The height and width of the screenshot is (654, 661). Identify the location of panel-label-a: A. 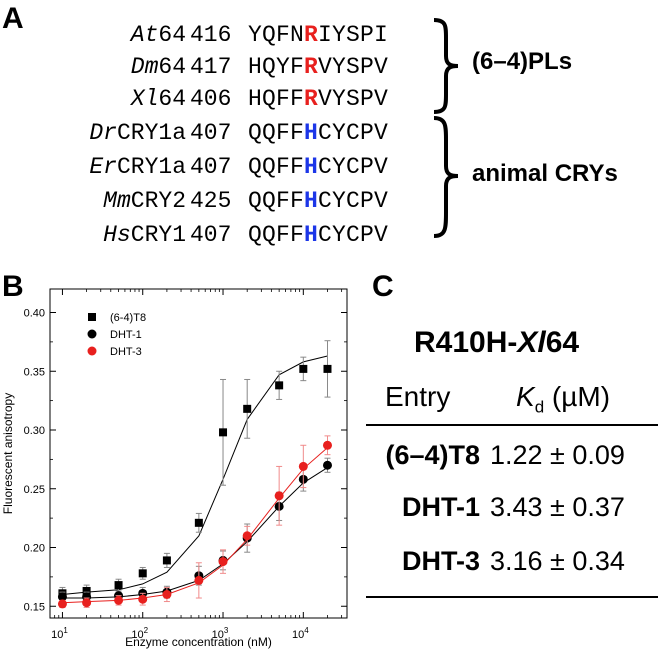
(13, 18).